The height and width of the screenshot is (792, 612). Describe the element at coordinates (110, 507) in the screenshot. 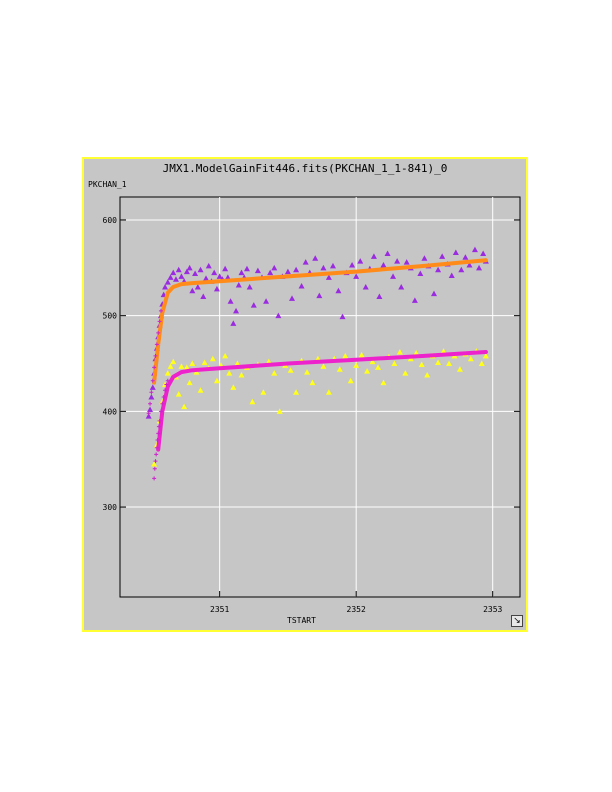

I see `y-tick-label: 300` at that location.